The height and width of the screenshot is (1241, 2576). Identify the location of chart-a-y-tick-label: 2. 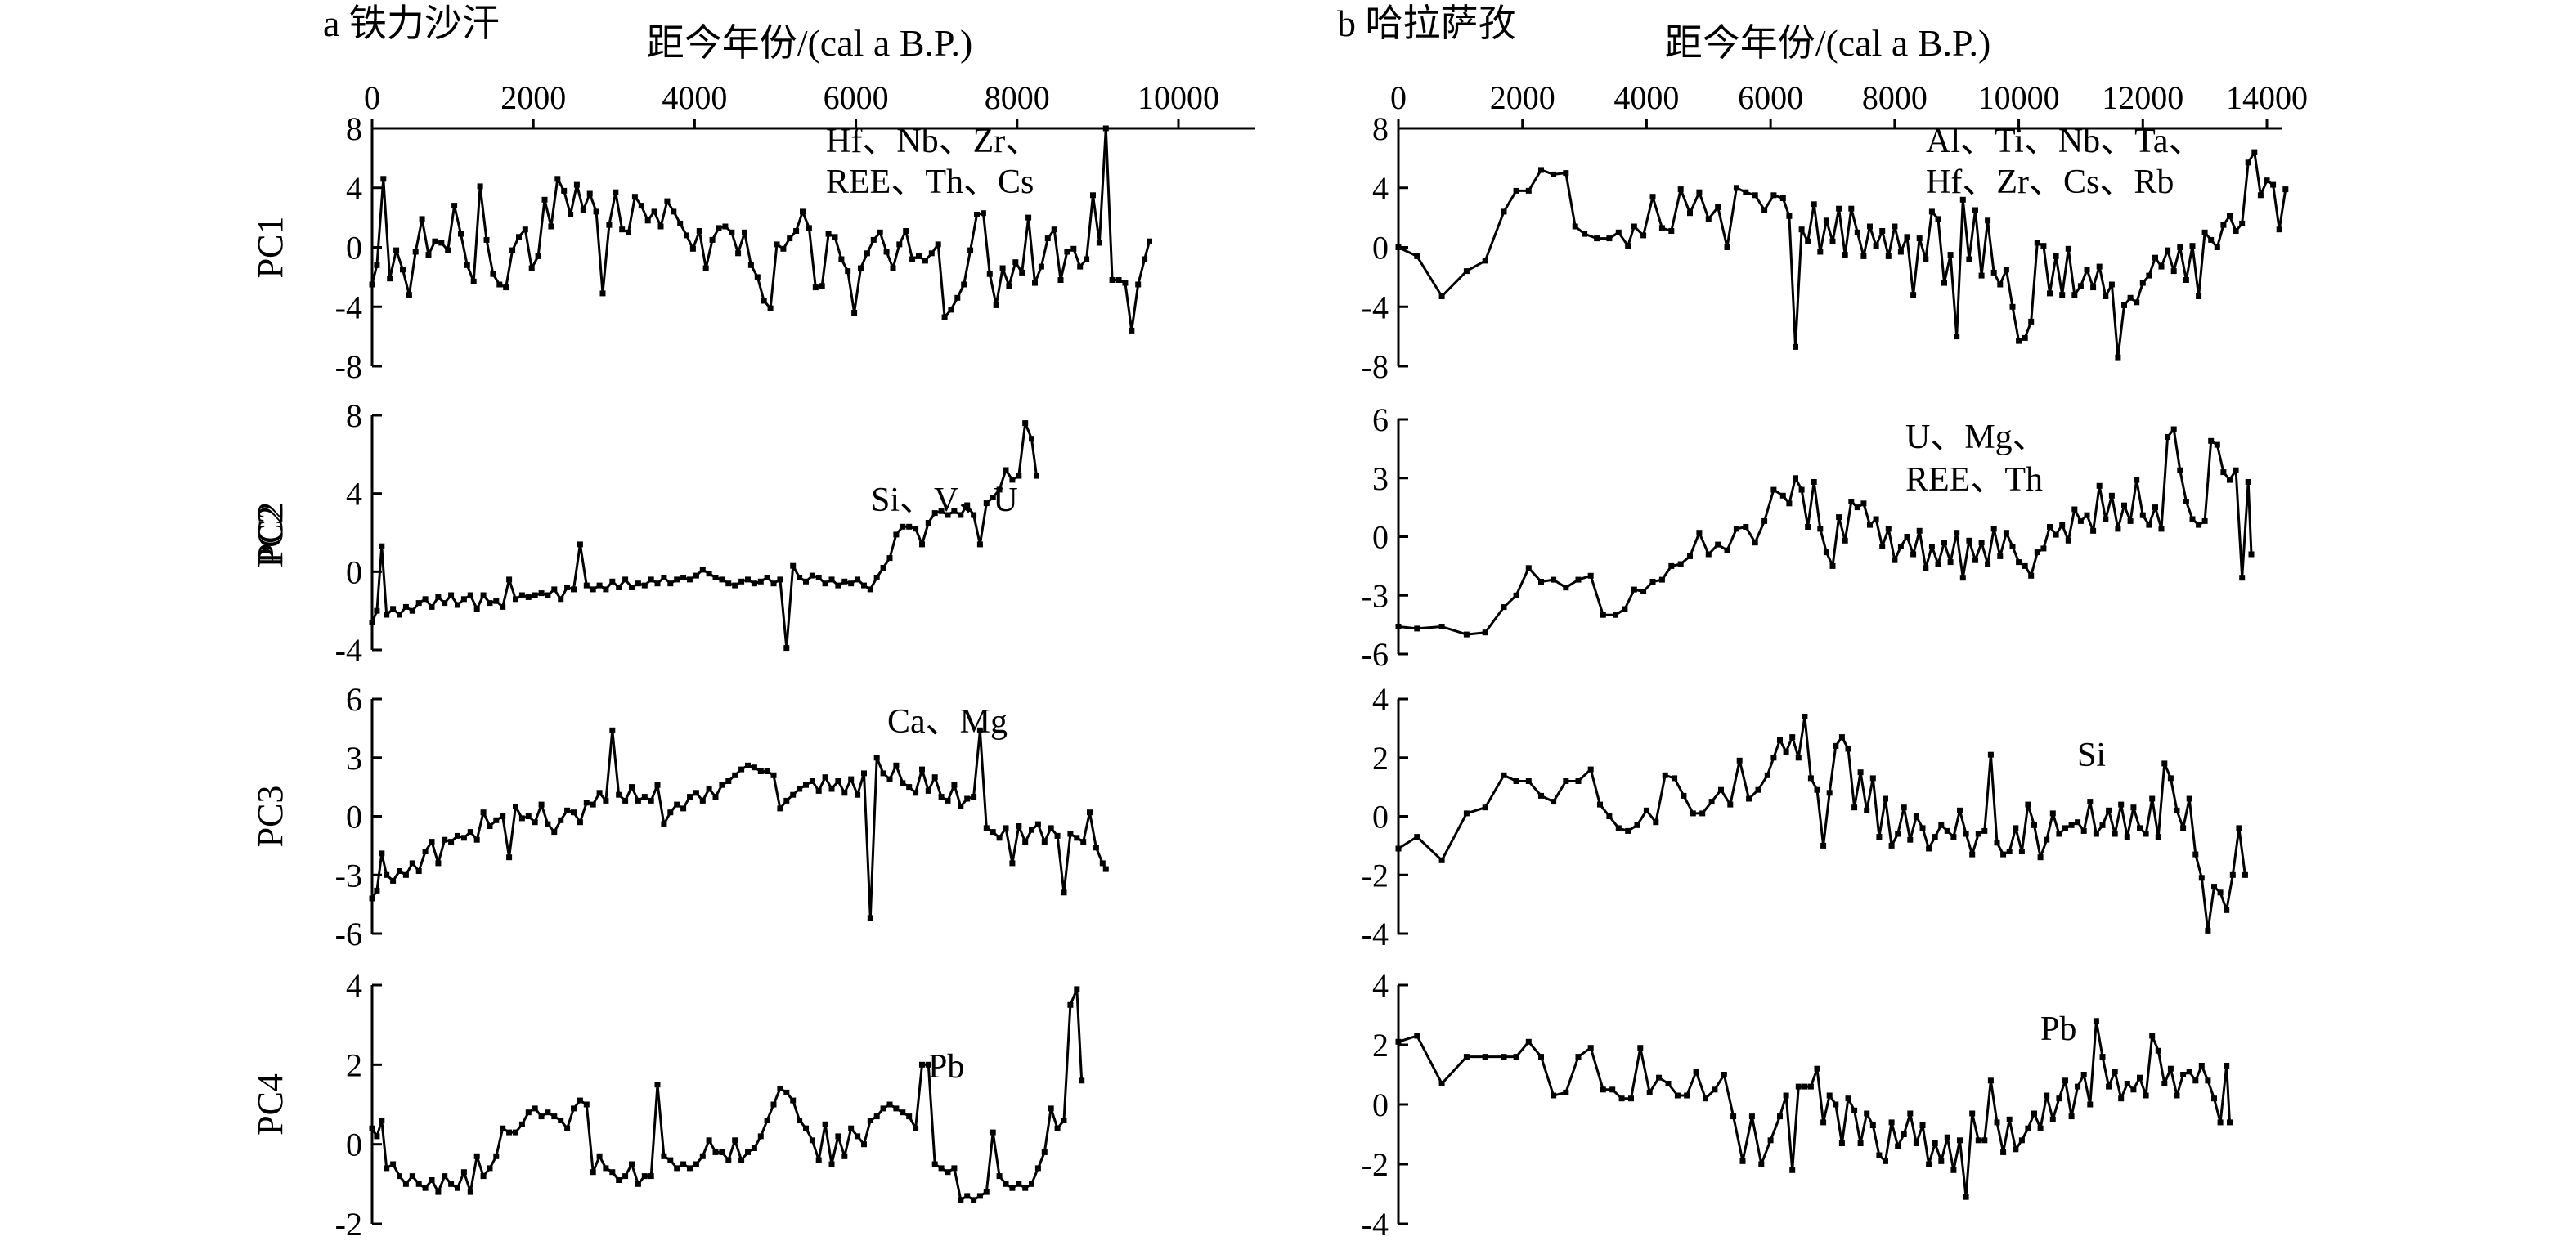
(354, 1064).